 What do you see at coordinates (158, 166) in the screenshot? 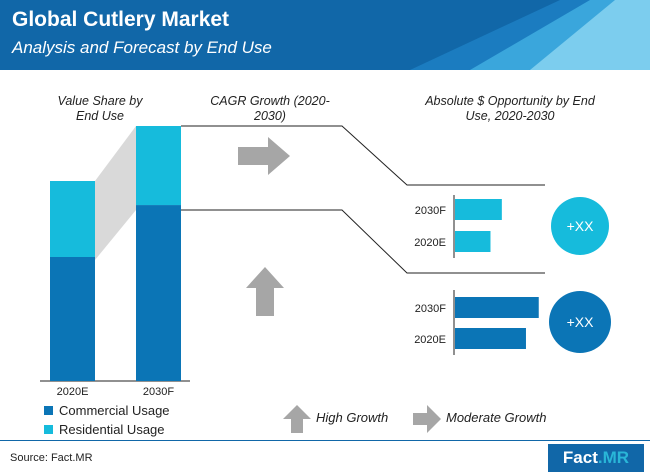
I see `stacked-bar-residential-2030F` at bounding box center [158, 166].